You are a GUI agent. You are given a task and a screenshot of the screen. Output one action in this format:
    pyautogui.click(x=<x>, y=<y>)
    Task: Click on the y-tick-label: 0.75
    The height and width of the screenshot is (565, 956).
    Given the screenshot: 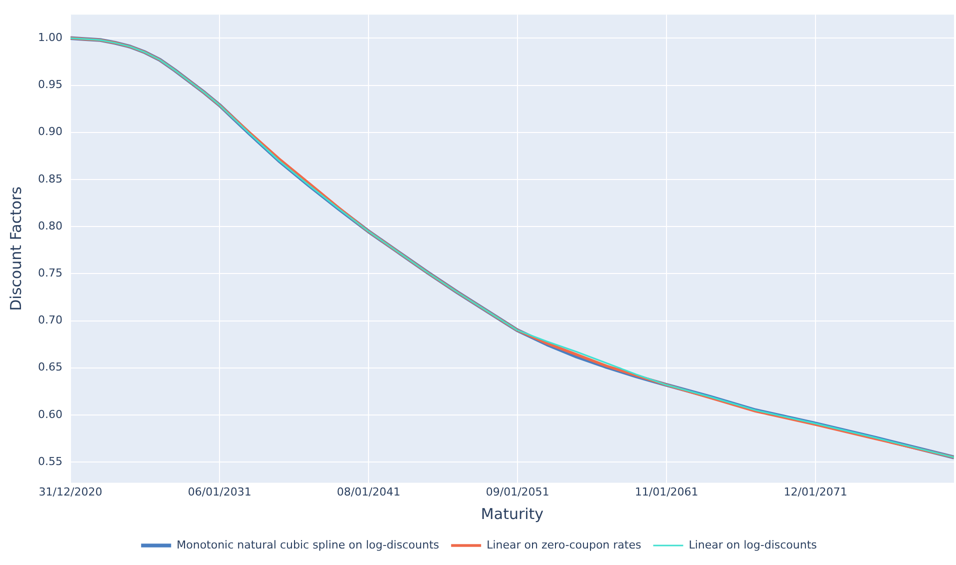 What is the action you would take?
    pyautogui.click(x=50, y=273)
    